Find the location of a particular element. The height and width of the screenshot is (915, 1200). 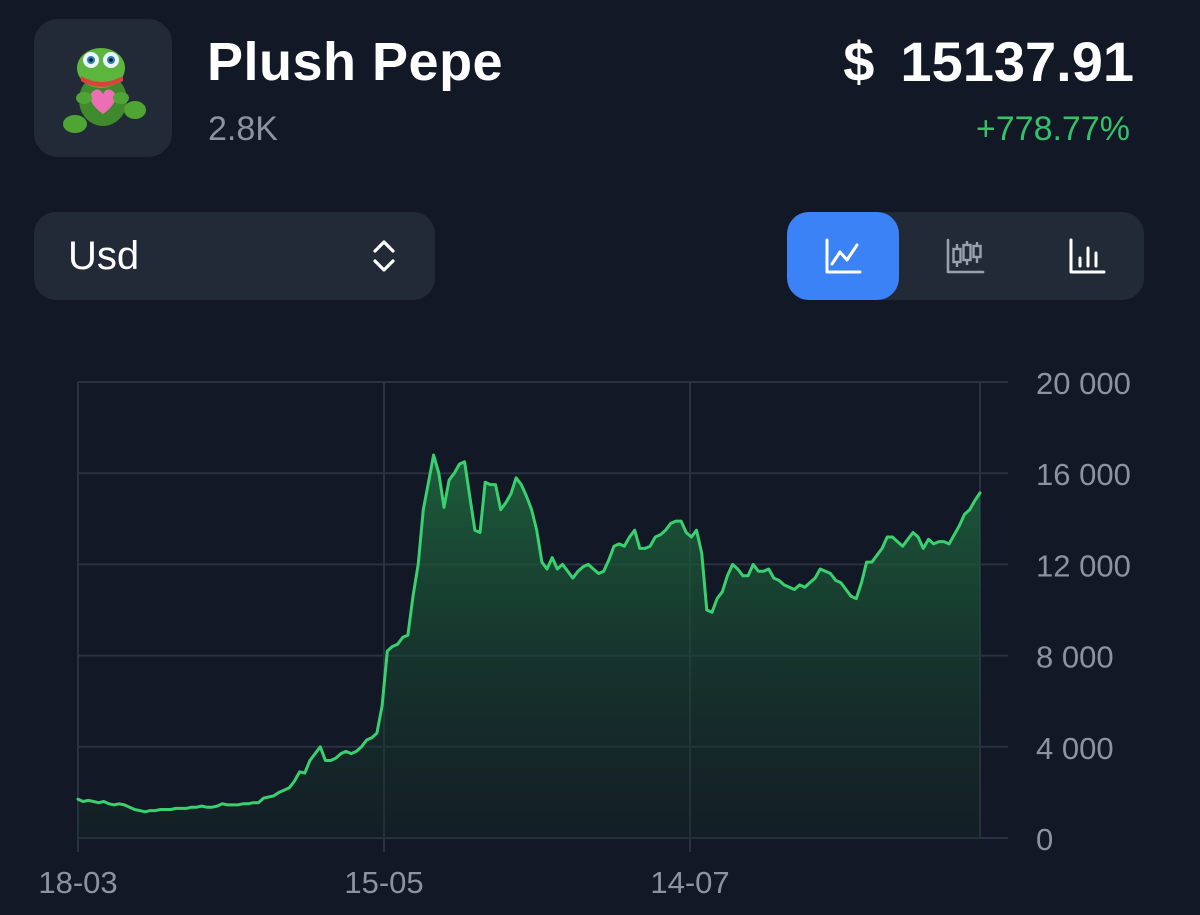

bar-chart-button is located at coordinates (1087, 256).